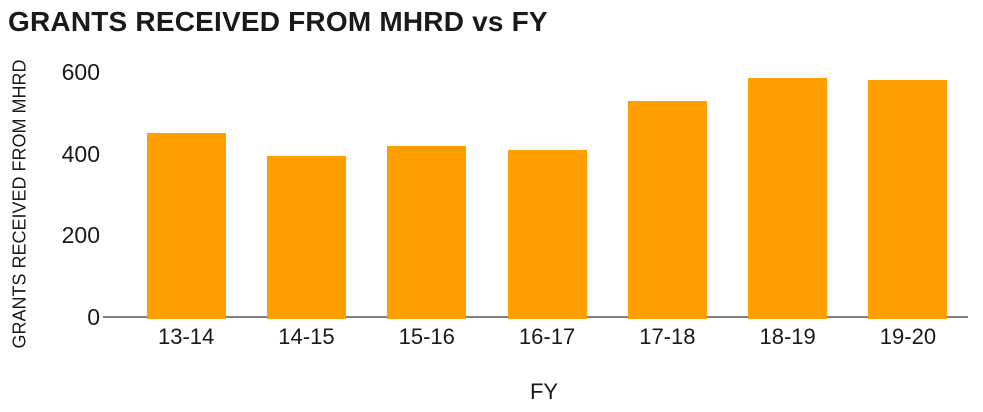 This screenshot has width=983, height=412. I want to click on y-tick-label: 0, so click(93, 317).